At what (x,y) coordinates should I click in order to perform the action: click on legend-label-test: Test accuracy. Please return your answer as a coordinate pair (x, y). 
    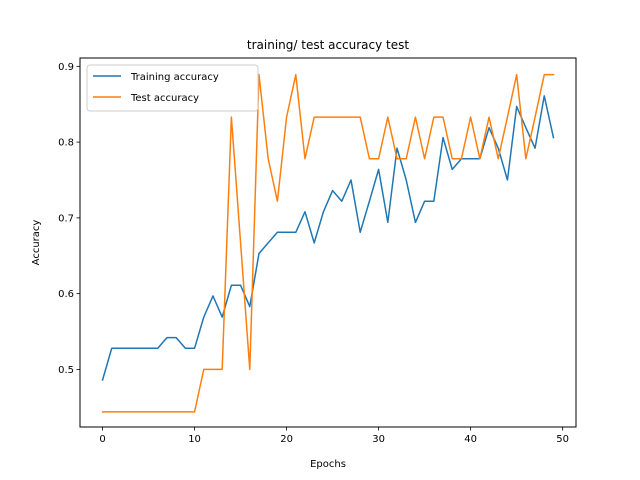
    Looking at the image, I should click on (164, 98).